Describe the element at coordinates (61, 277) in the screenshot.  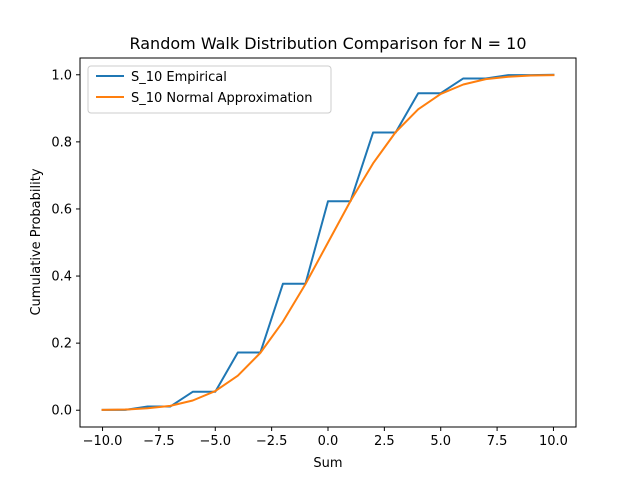
I see `y-tick-label: 0.4` at that location.